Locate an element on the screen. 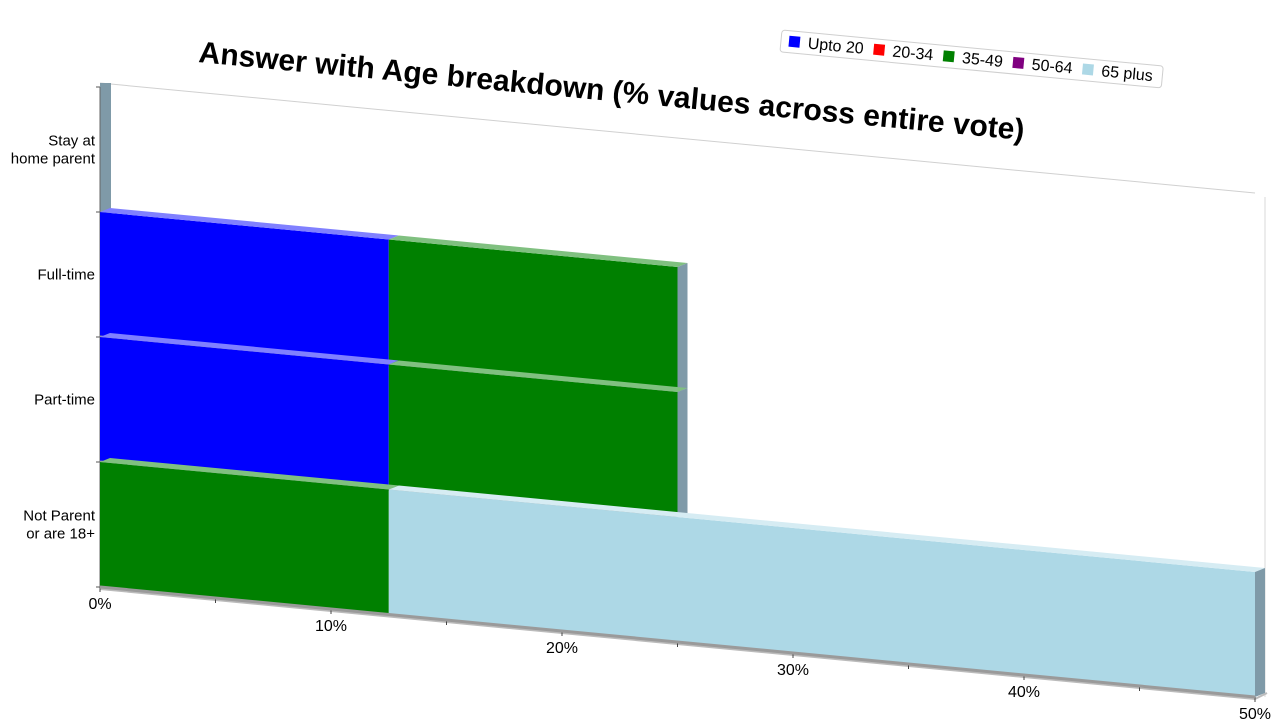 This screenshot has height=720, width=1280. x-tick-label: 30% is located at coordinates (793, 670).